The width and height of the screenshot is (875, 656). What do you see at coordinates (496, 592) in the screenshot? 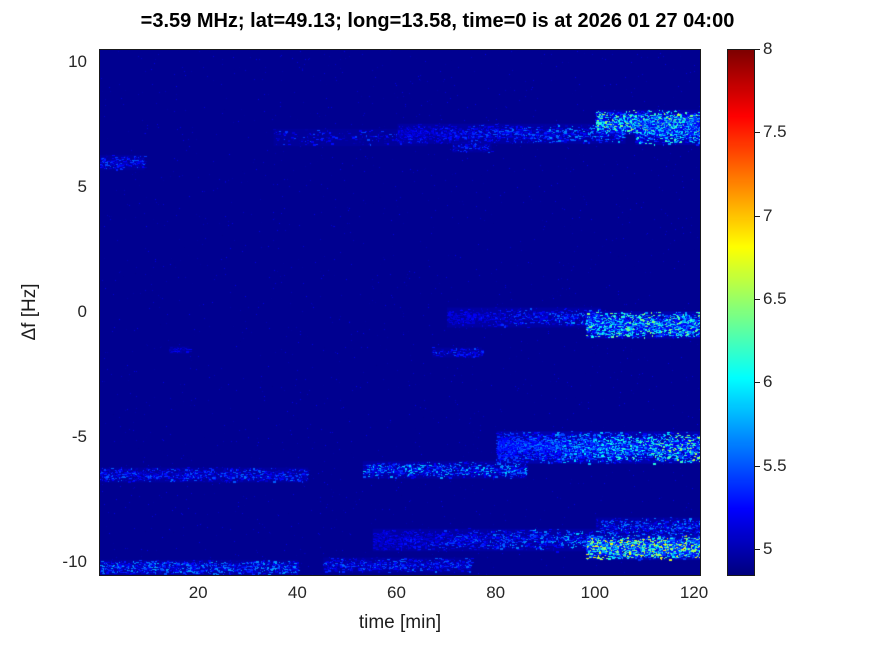
I see `x-tick-label: 80` at bounding box center [496, 592].